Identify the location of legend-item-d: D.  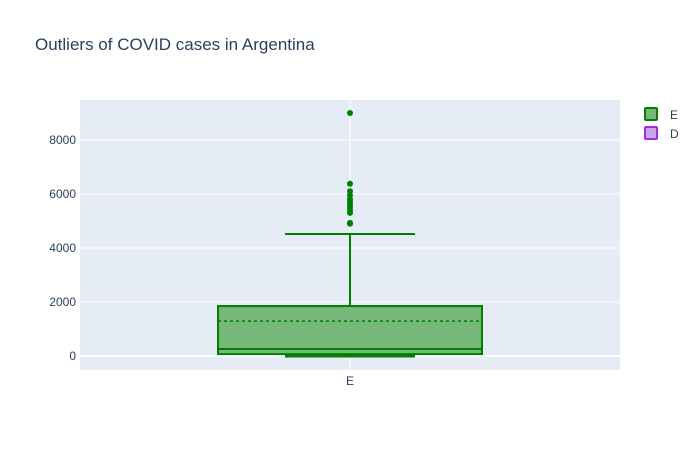
(661, 133).